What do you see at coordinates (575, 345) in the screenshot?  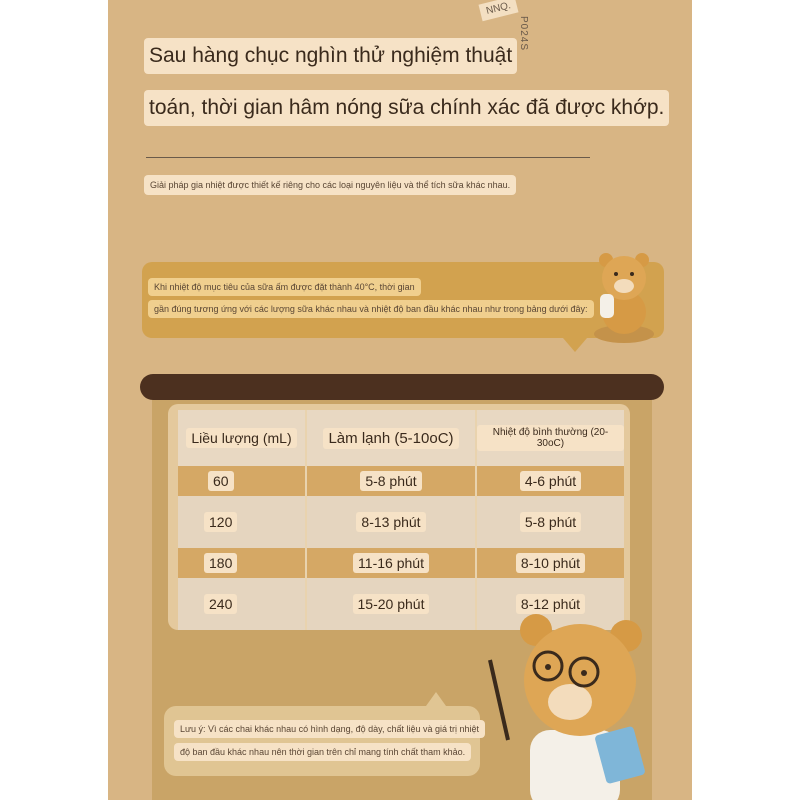 I see `bubble-tail` at bounding box center [575, 345].